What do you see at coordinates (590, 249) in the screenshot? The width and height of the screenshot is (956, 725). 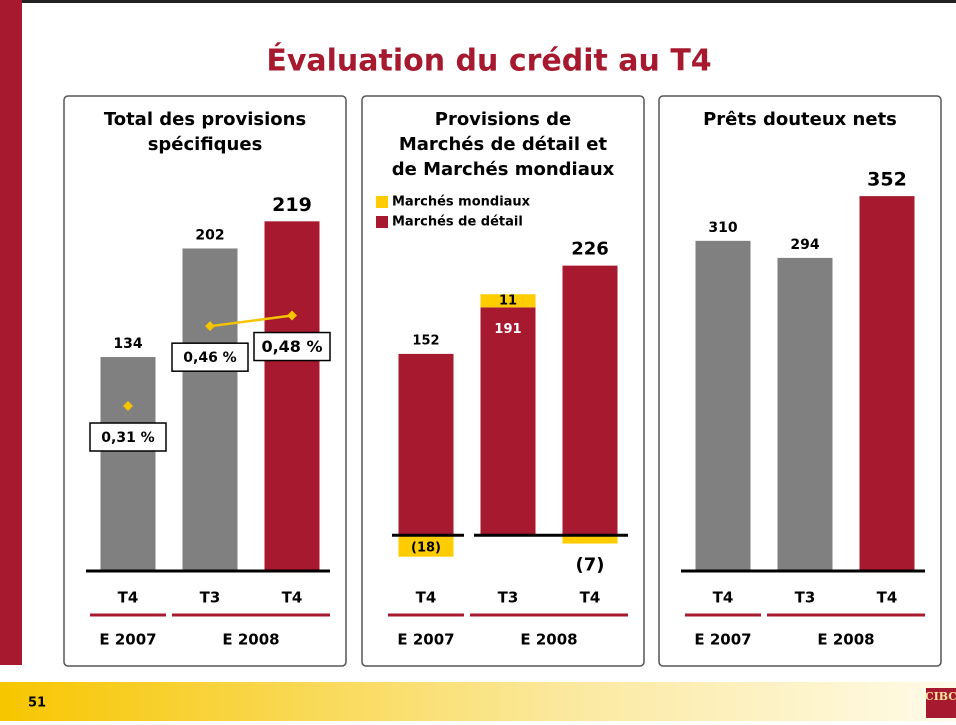 I see `value-label: 226` at bounding box center [590, 249].